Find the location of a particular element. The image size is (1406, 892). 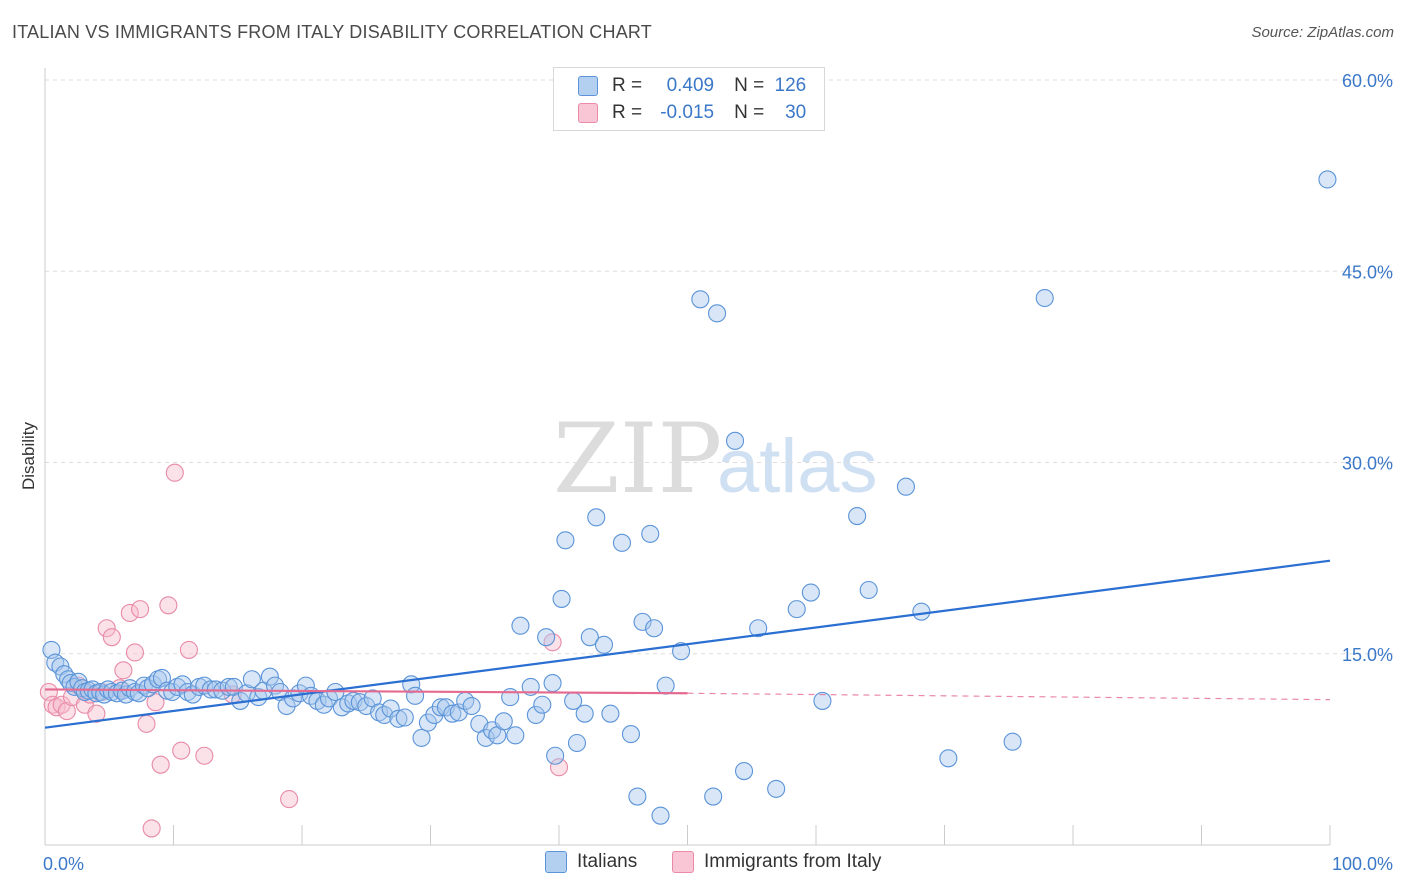

legend-label-immigrants: Immigrants from Italy is located at coordinates (793, 861).